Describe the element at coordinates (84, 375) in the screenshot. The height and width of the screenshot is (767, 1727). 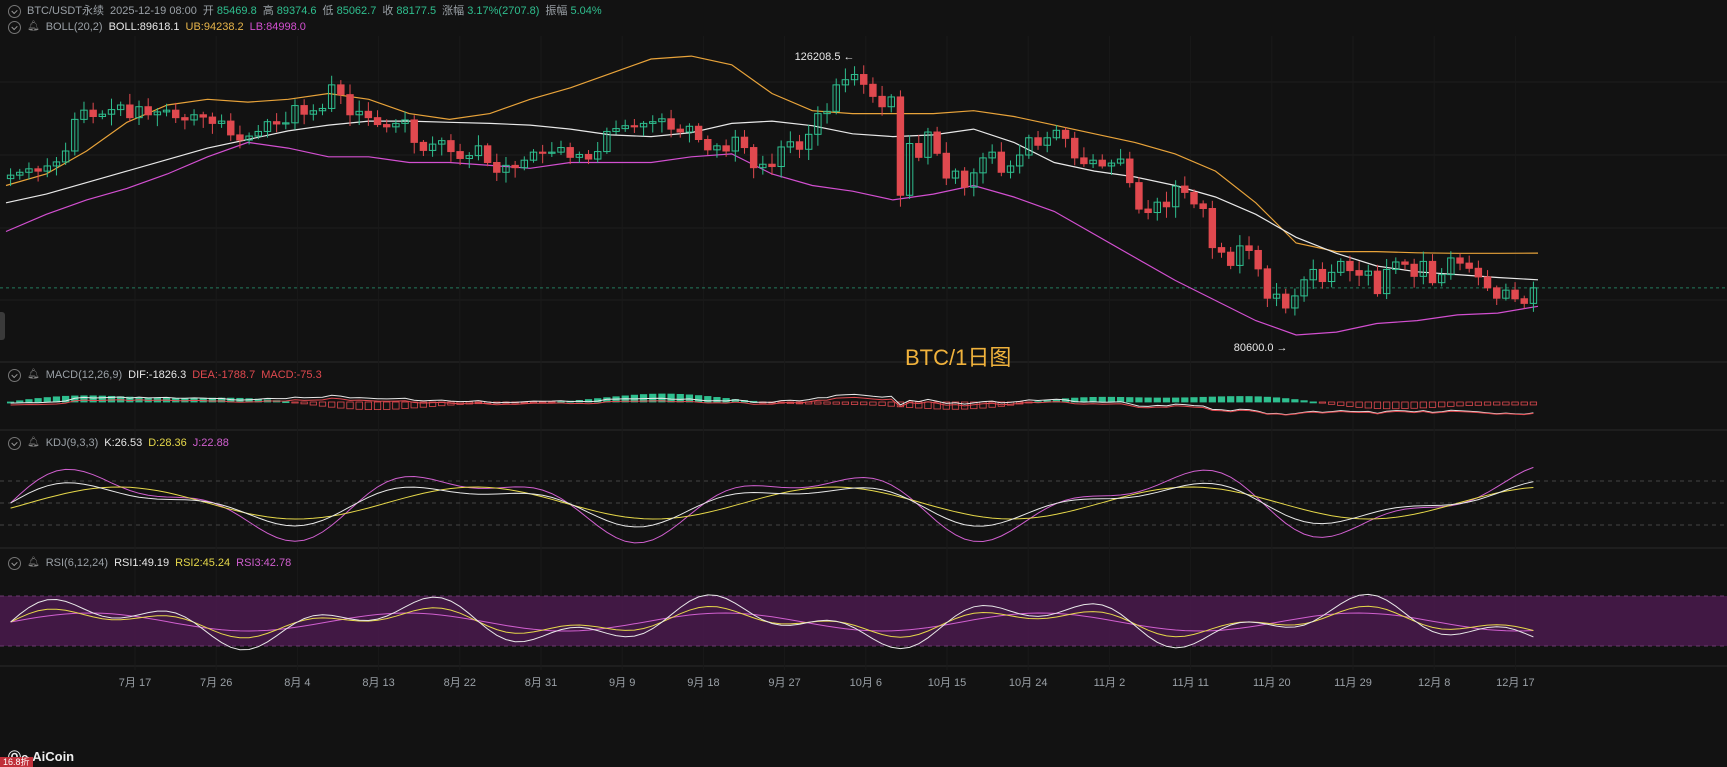
I see `macd-name: MACD(12,26,9)` at that location.